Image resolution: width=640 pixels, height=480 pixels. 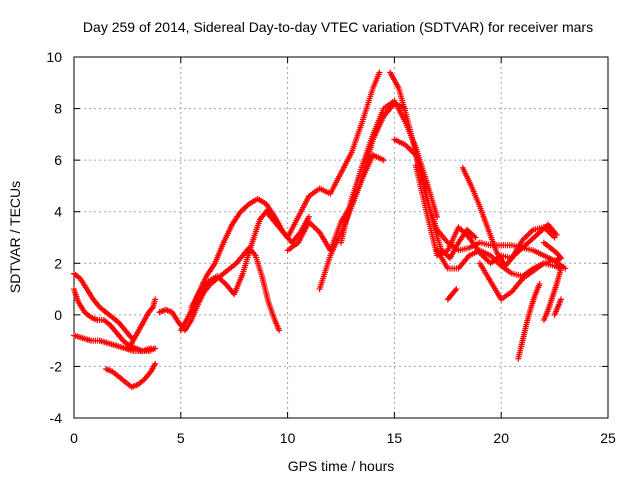 I want to click on y-tick-label: 0, so click(x=58, y=315).